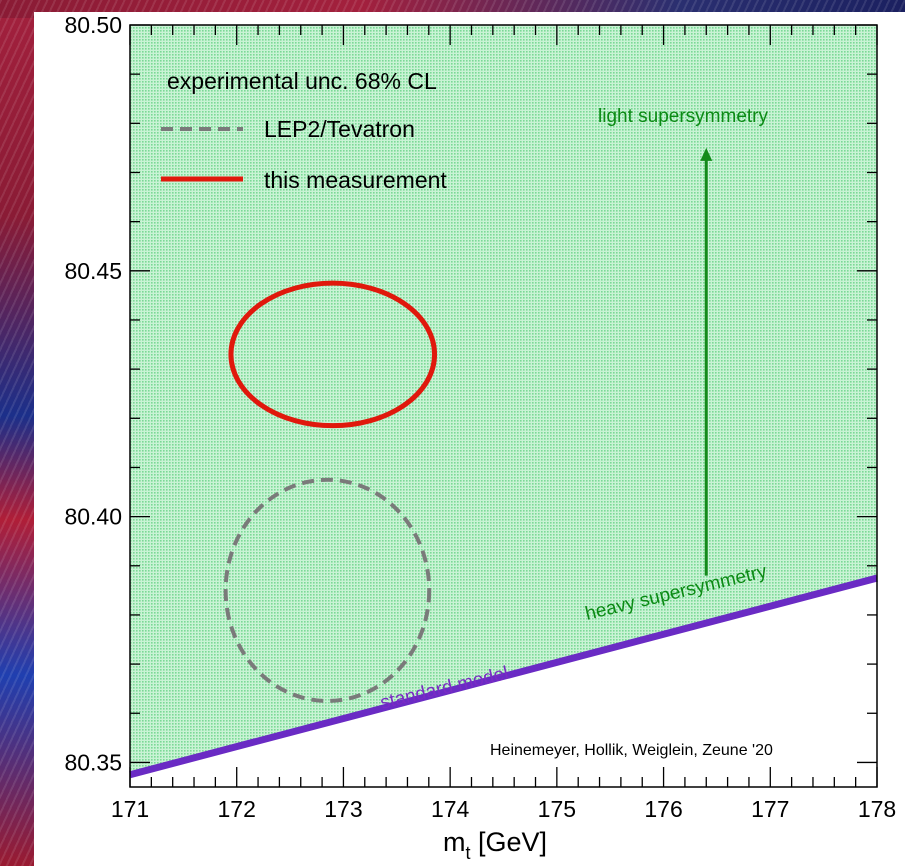 The height and width of the screenshot is (866, 905). What do you see at coordinates (333, 354) in the screenshot?
I see `this-measurement-ellipse` at bounding box center [333, 354].